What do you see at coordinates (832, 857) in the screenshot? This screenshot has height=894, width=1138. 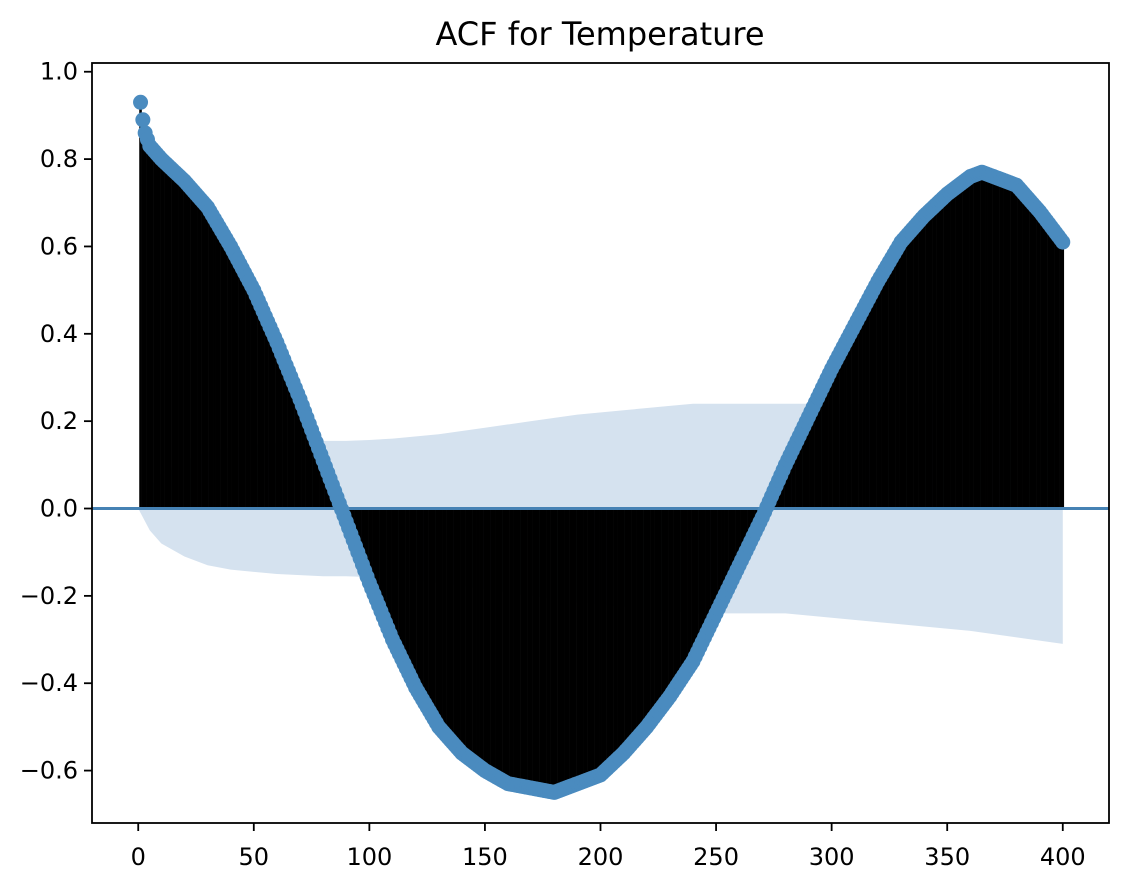 I see `x-tick-label: 300` at bounding box center [832, 857].